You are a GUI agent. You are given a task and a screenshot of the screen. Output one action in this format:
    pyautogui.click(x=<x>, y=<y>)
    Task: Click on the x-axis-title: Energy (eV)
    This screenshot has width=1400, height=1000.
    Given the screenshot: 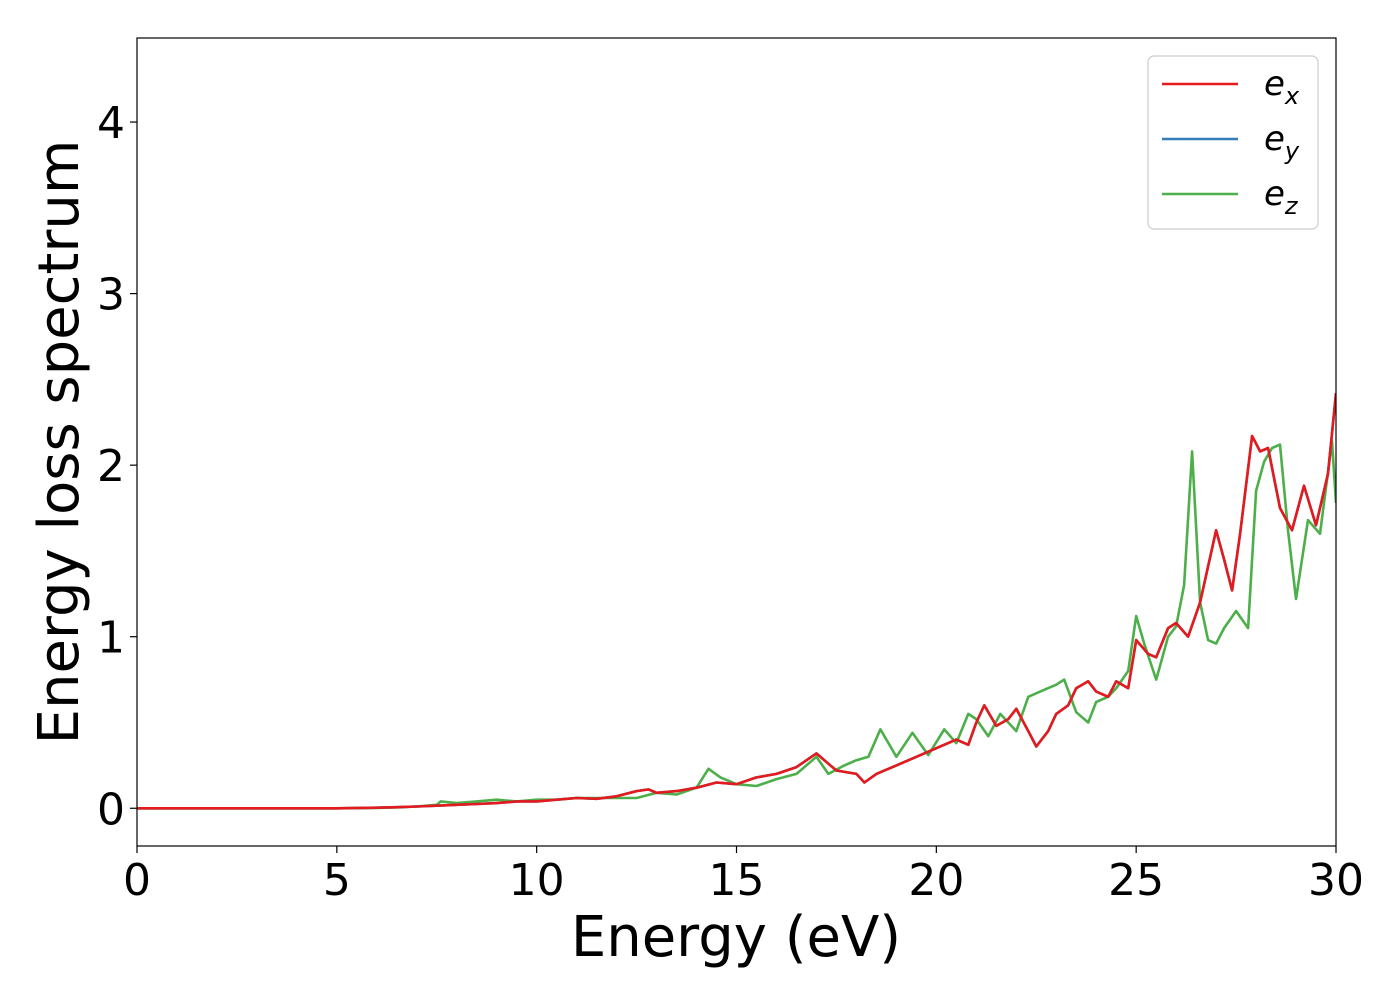 What is the action you would take?
    pyautogui.click(x=736, y=937)
    